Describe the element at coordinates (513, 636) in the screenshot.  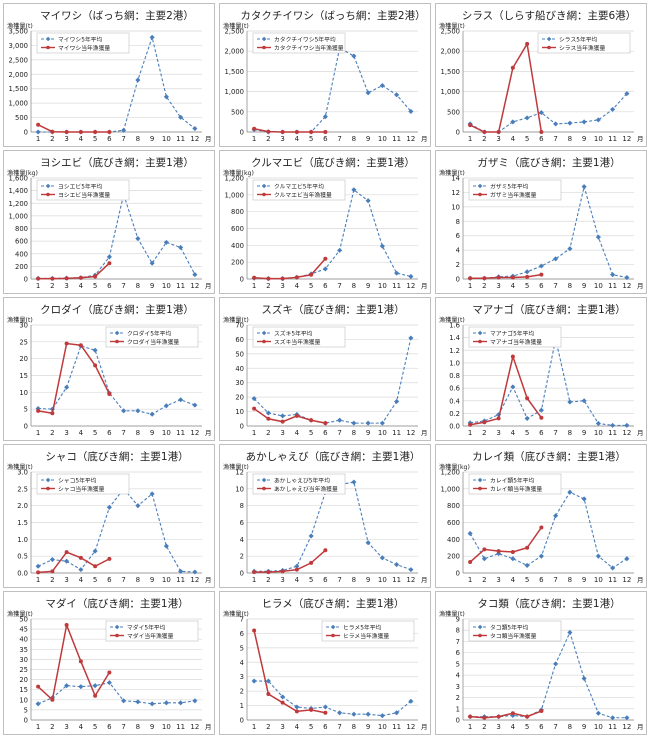
I see `legend-label: タコ類当年漁獲量` at that location.